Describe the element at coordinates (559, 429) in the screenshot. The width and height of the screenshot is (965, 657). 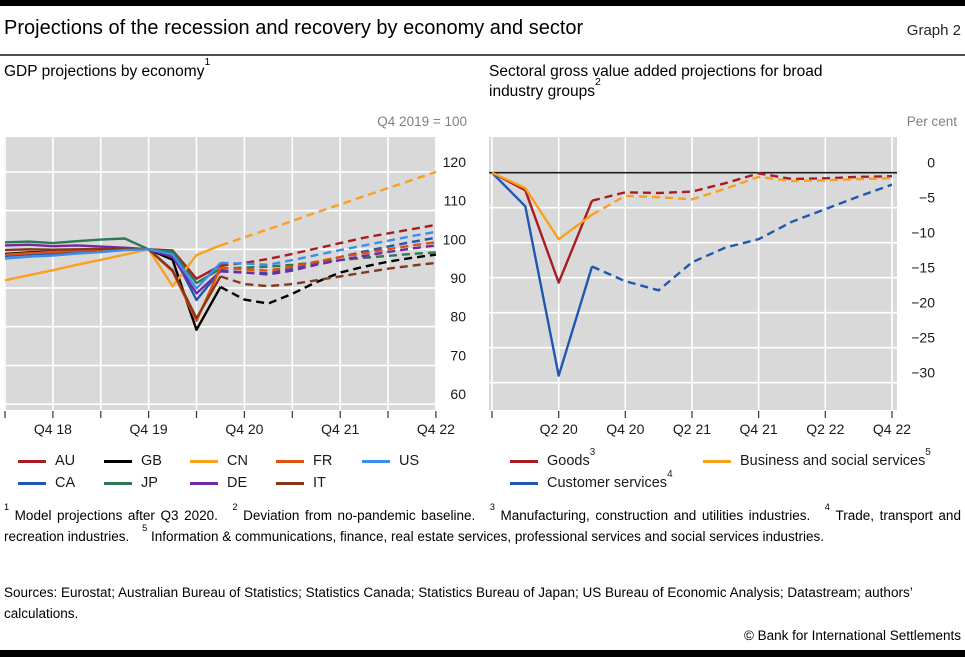
I see `x-tick-label: Q2 20` at that location.